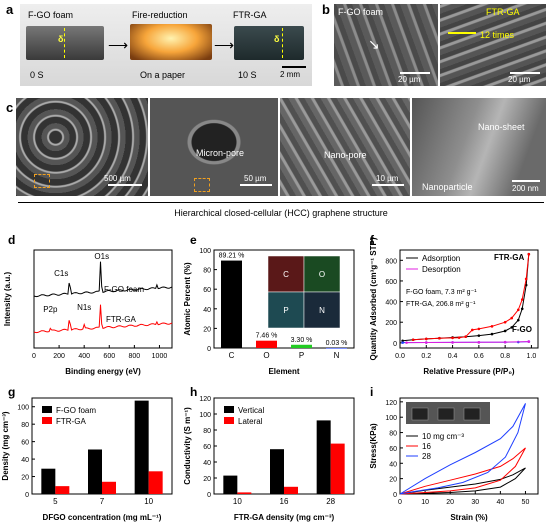 This screenshot has width=550, height=527. Describe the element at coordinates (59, 356) in the screenshot. I see `x-tick-label: 200` at that location.